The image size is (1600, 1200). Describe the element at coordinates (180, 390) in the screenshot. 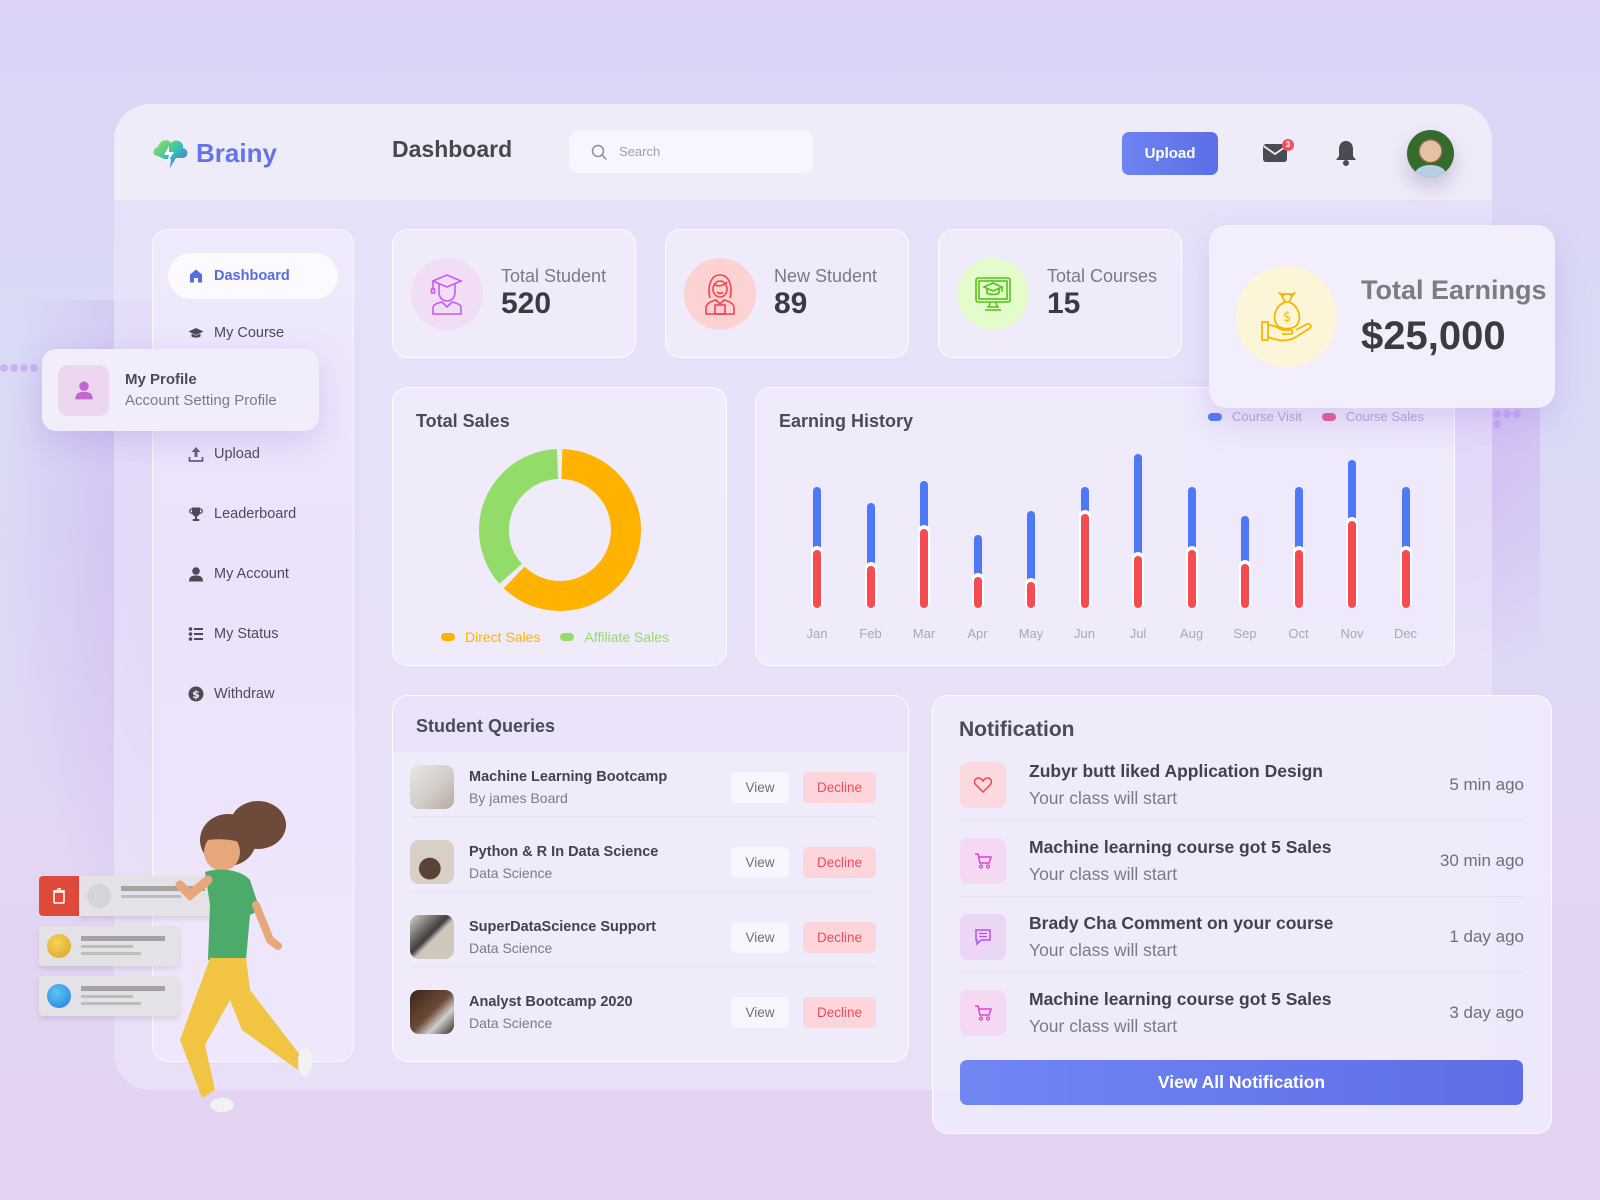

I see `profile-popover: My Profile Account Setting Profile` at that location.